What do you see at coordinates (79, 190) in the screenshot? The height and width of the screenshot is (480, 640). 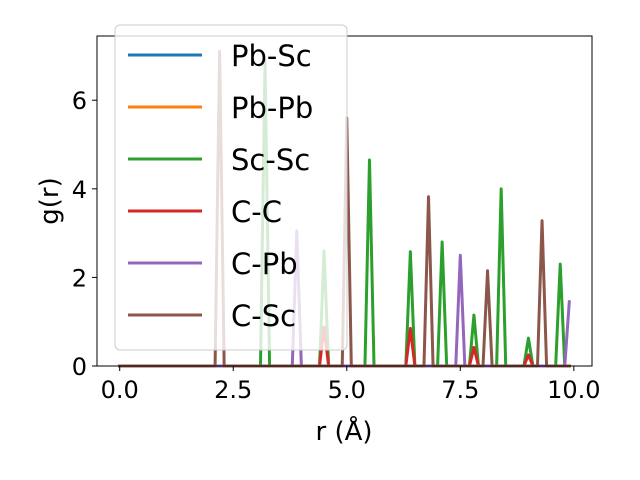 I see `y-tick-label: 4` at bounding box center [79, 190].